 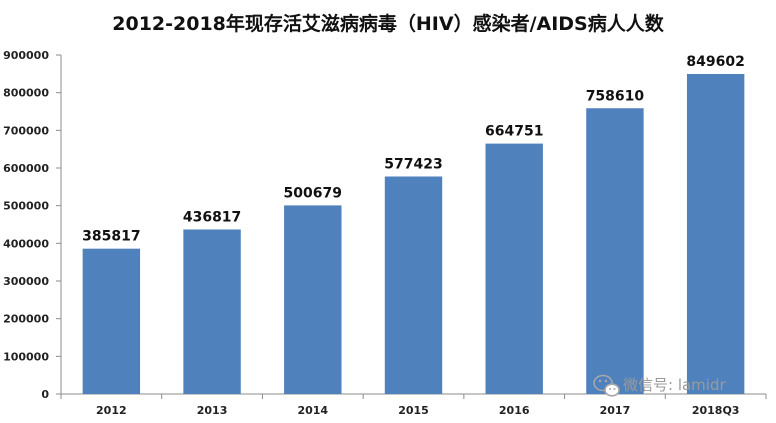 What do you see at coordinates (212, 311) in the screenshot?
I see `bar-2013` at bounding box center [212, 311].